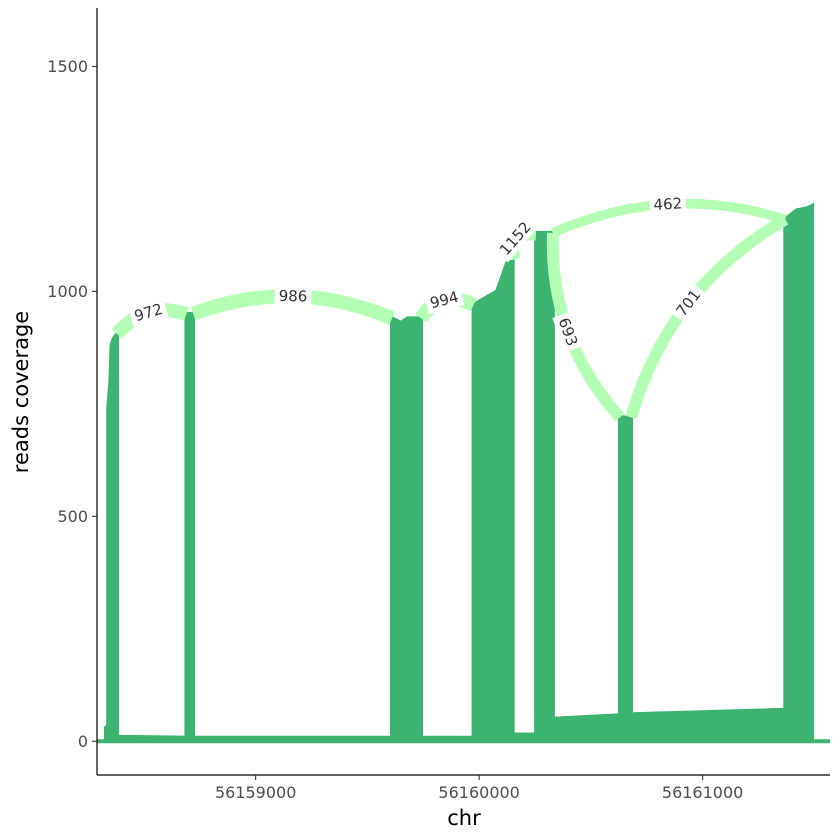 This screenshot has height=840, width=840. I want to click on junction-693: 693, so click(585, 327).